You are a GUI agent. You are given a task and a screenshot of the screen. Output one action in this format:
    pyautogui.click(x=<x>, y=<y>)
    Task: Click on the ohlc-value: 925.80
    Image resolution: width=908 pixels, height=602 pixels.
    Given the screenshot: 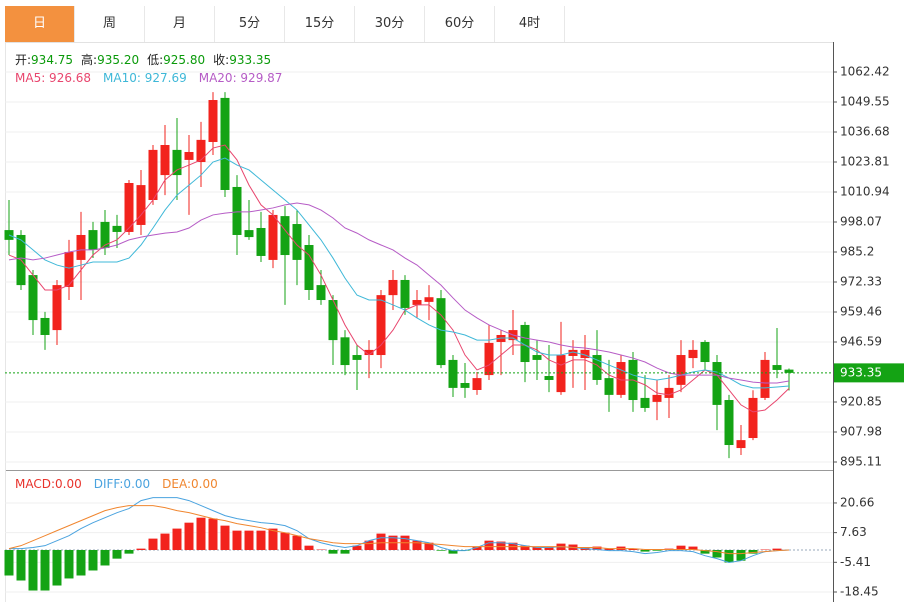 What is the action you would take?
    pyautogui.click(x=184, y=60)
    